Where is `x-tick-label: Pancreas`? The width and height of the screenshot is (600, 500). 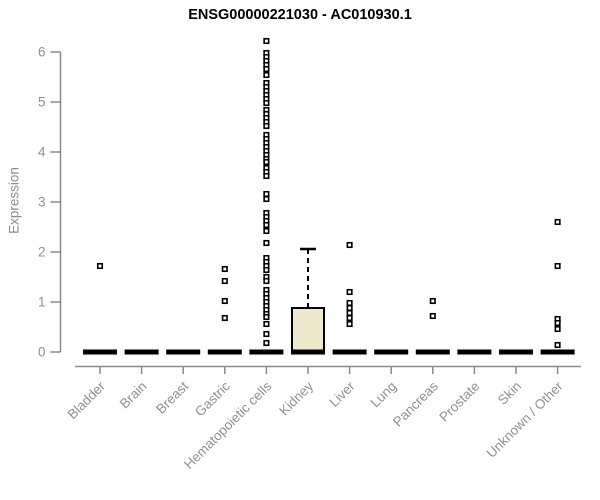 x-tick-label: Pancreas is located at coordinates (415, 403).